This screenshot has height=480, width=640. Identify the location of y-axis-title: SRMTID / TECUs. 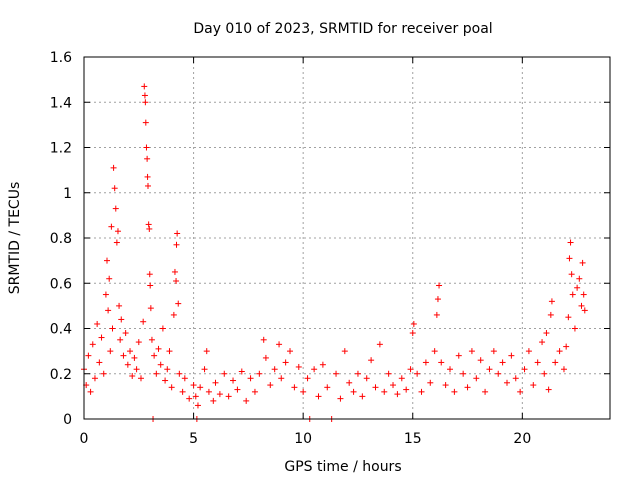
(15, 238).